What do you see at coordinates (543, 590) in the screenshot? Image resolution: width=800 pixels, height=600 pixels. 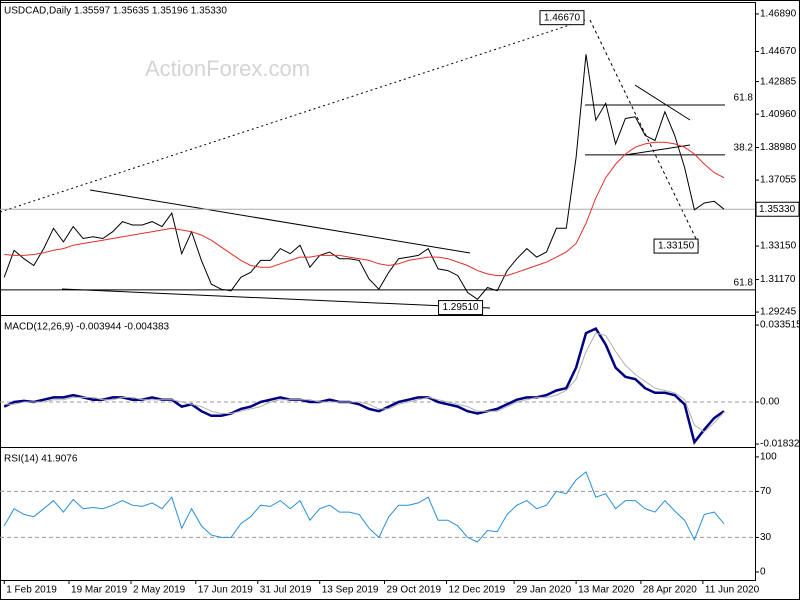 I see `x-tick-label: 29 Jan 2020` at bounding box center [543, 590].